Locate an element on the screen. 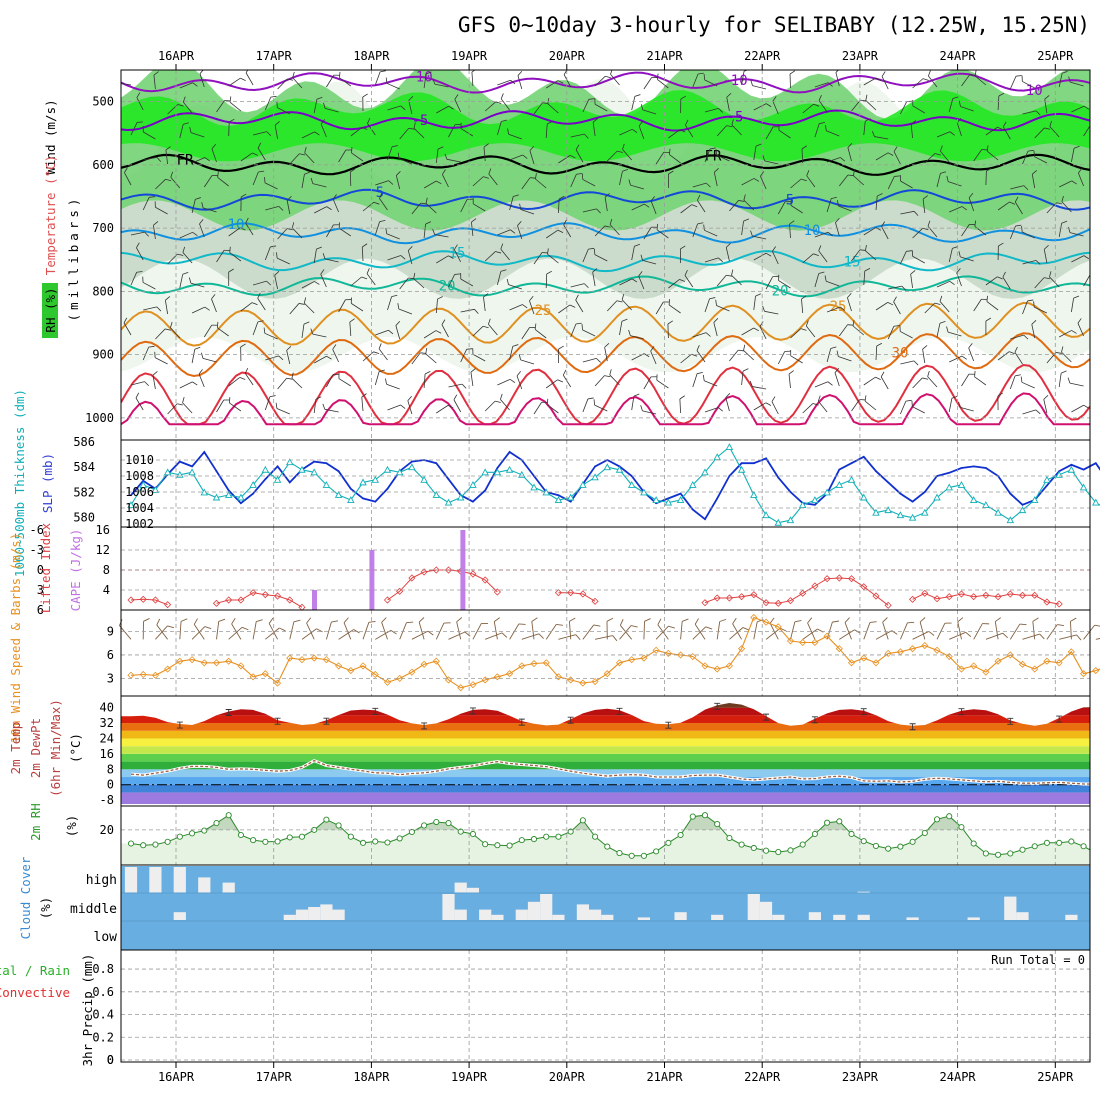 This screenshot has width=1100, height=1100. date-label-top: 21APR is located at coordinates (664, 56).